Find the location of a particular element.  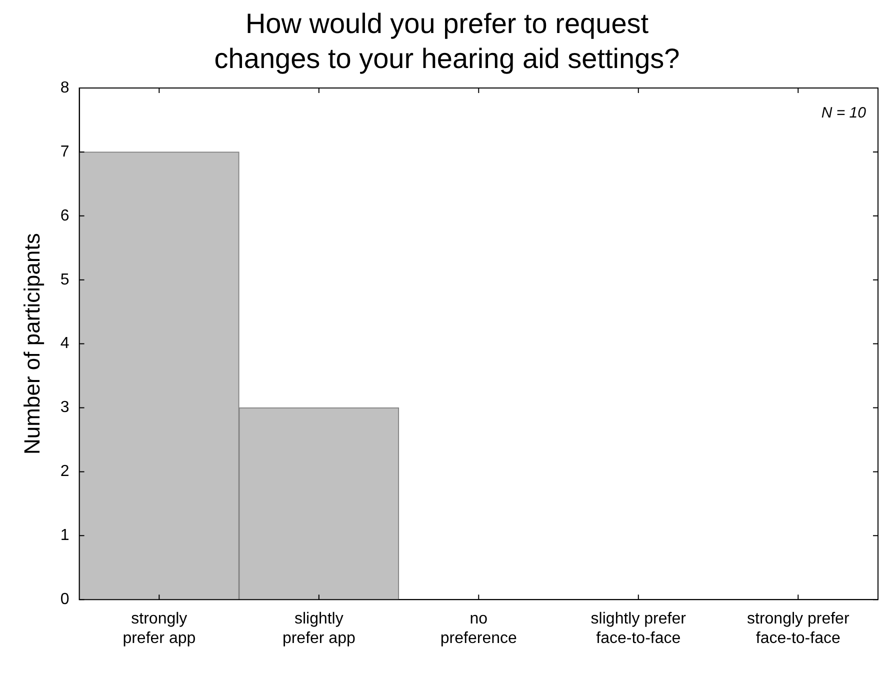

x-tick-label: no preference is located at coordinates (478, 628).